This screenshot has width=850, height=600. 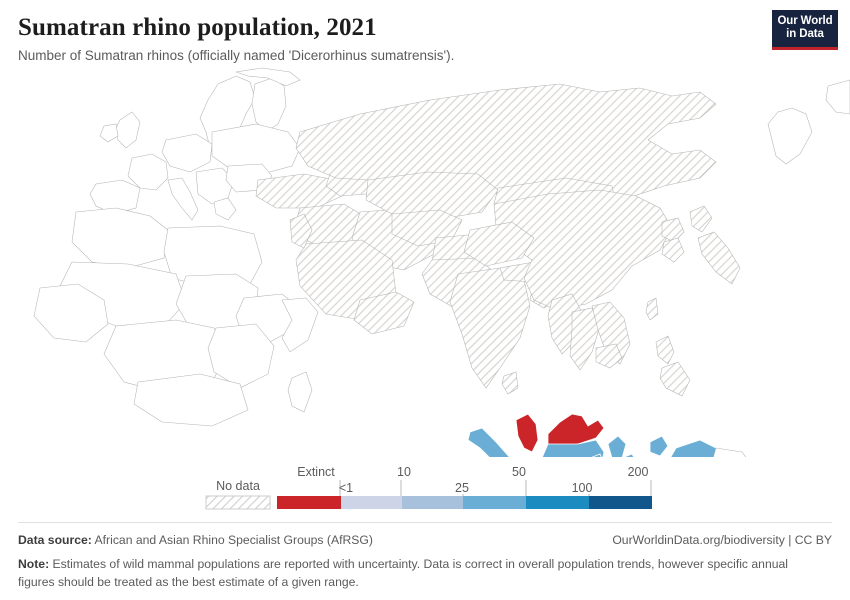 What do you see at coordinates (197, 27) in the screenshot?
I see `page-title: Sumatran rhino population, 2021` at bounding box center [197, 27].